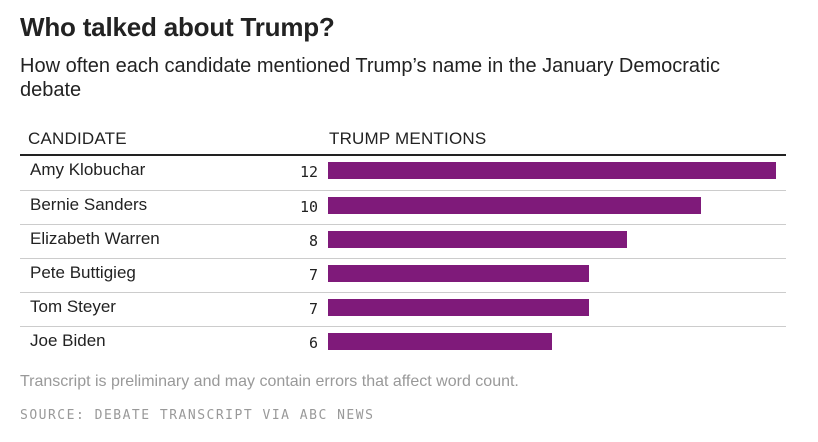 The height and width of the screenshot is (442, 818). What do you see at coordinates (83, 272) in the screenshot?
I see `candidate-label: Pete Buttigieg` at bounding box center [83, 272].